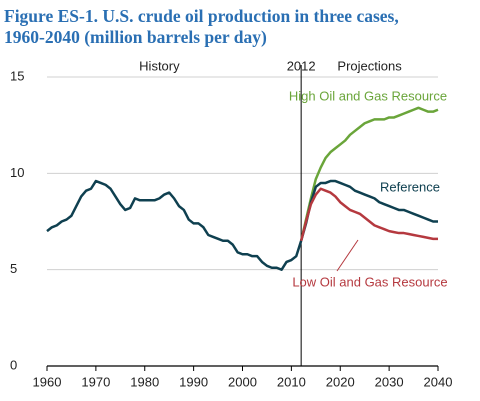  I want to click on x-tick-label: 2000, so click(242, 381).